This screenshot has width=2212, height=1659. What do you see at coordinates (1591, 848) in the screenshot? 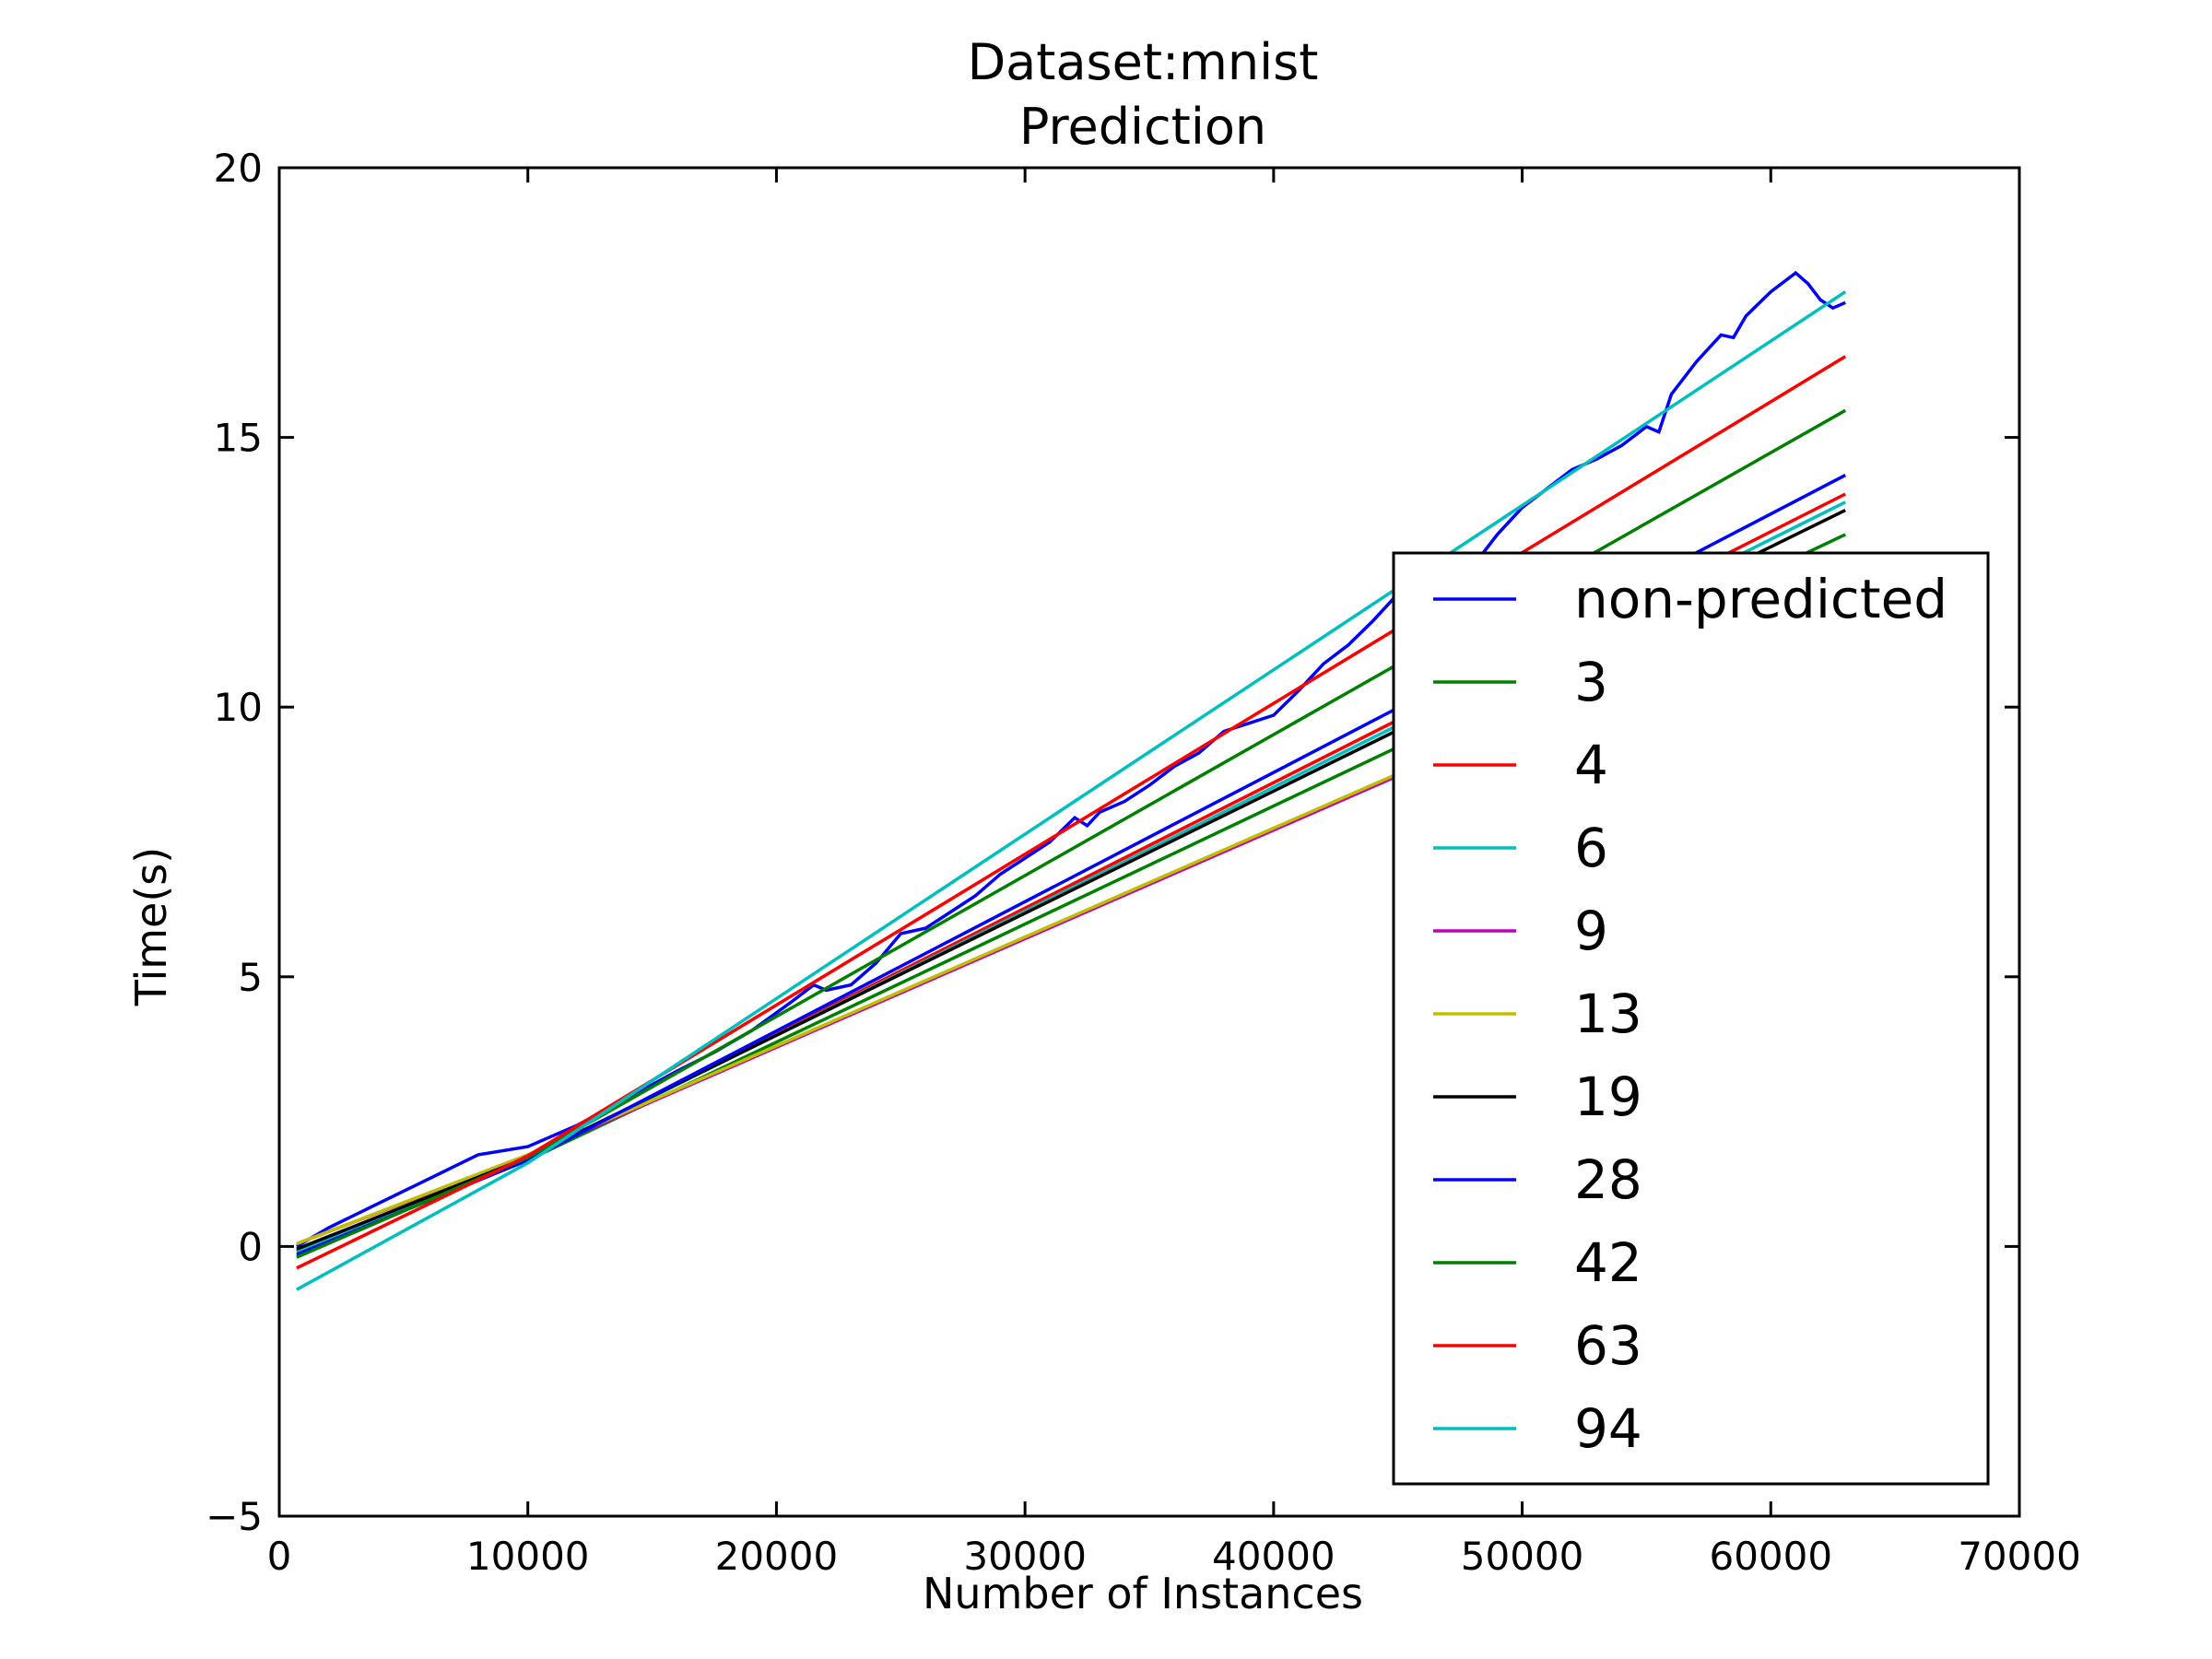
I see `legend-label: 6` at bounding box center [1591, 848].